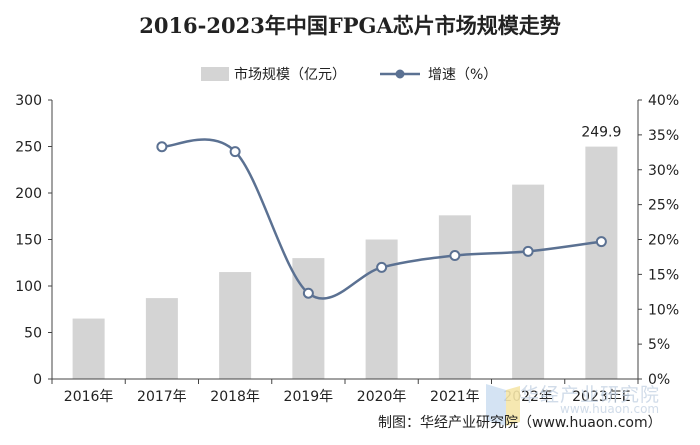 The width and height of the screenshot is (700, 445). What do you see at coordinates (663, 275) in the screenshot?
I see `right-tick-label: 15%` at bounding box center [663, 275].